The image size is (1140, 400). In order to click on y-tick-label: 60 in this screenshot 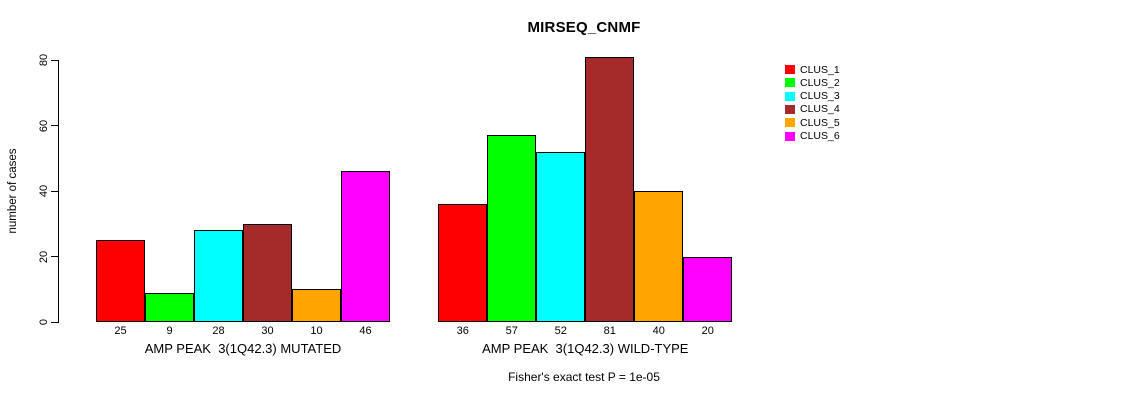, I will do `click(44, 125)`.